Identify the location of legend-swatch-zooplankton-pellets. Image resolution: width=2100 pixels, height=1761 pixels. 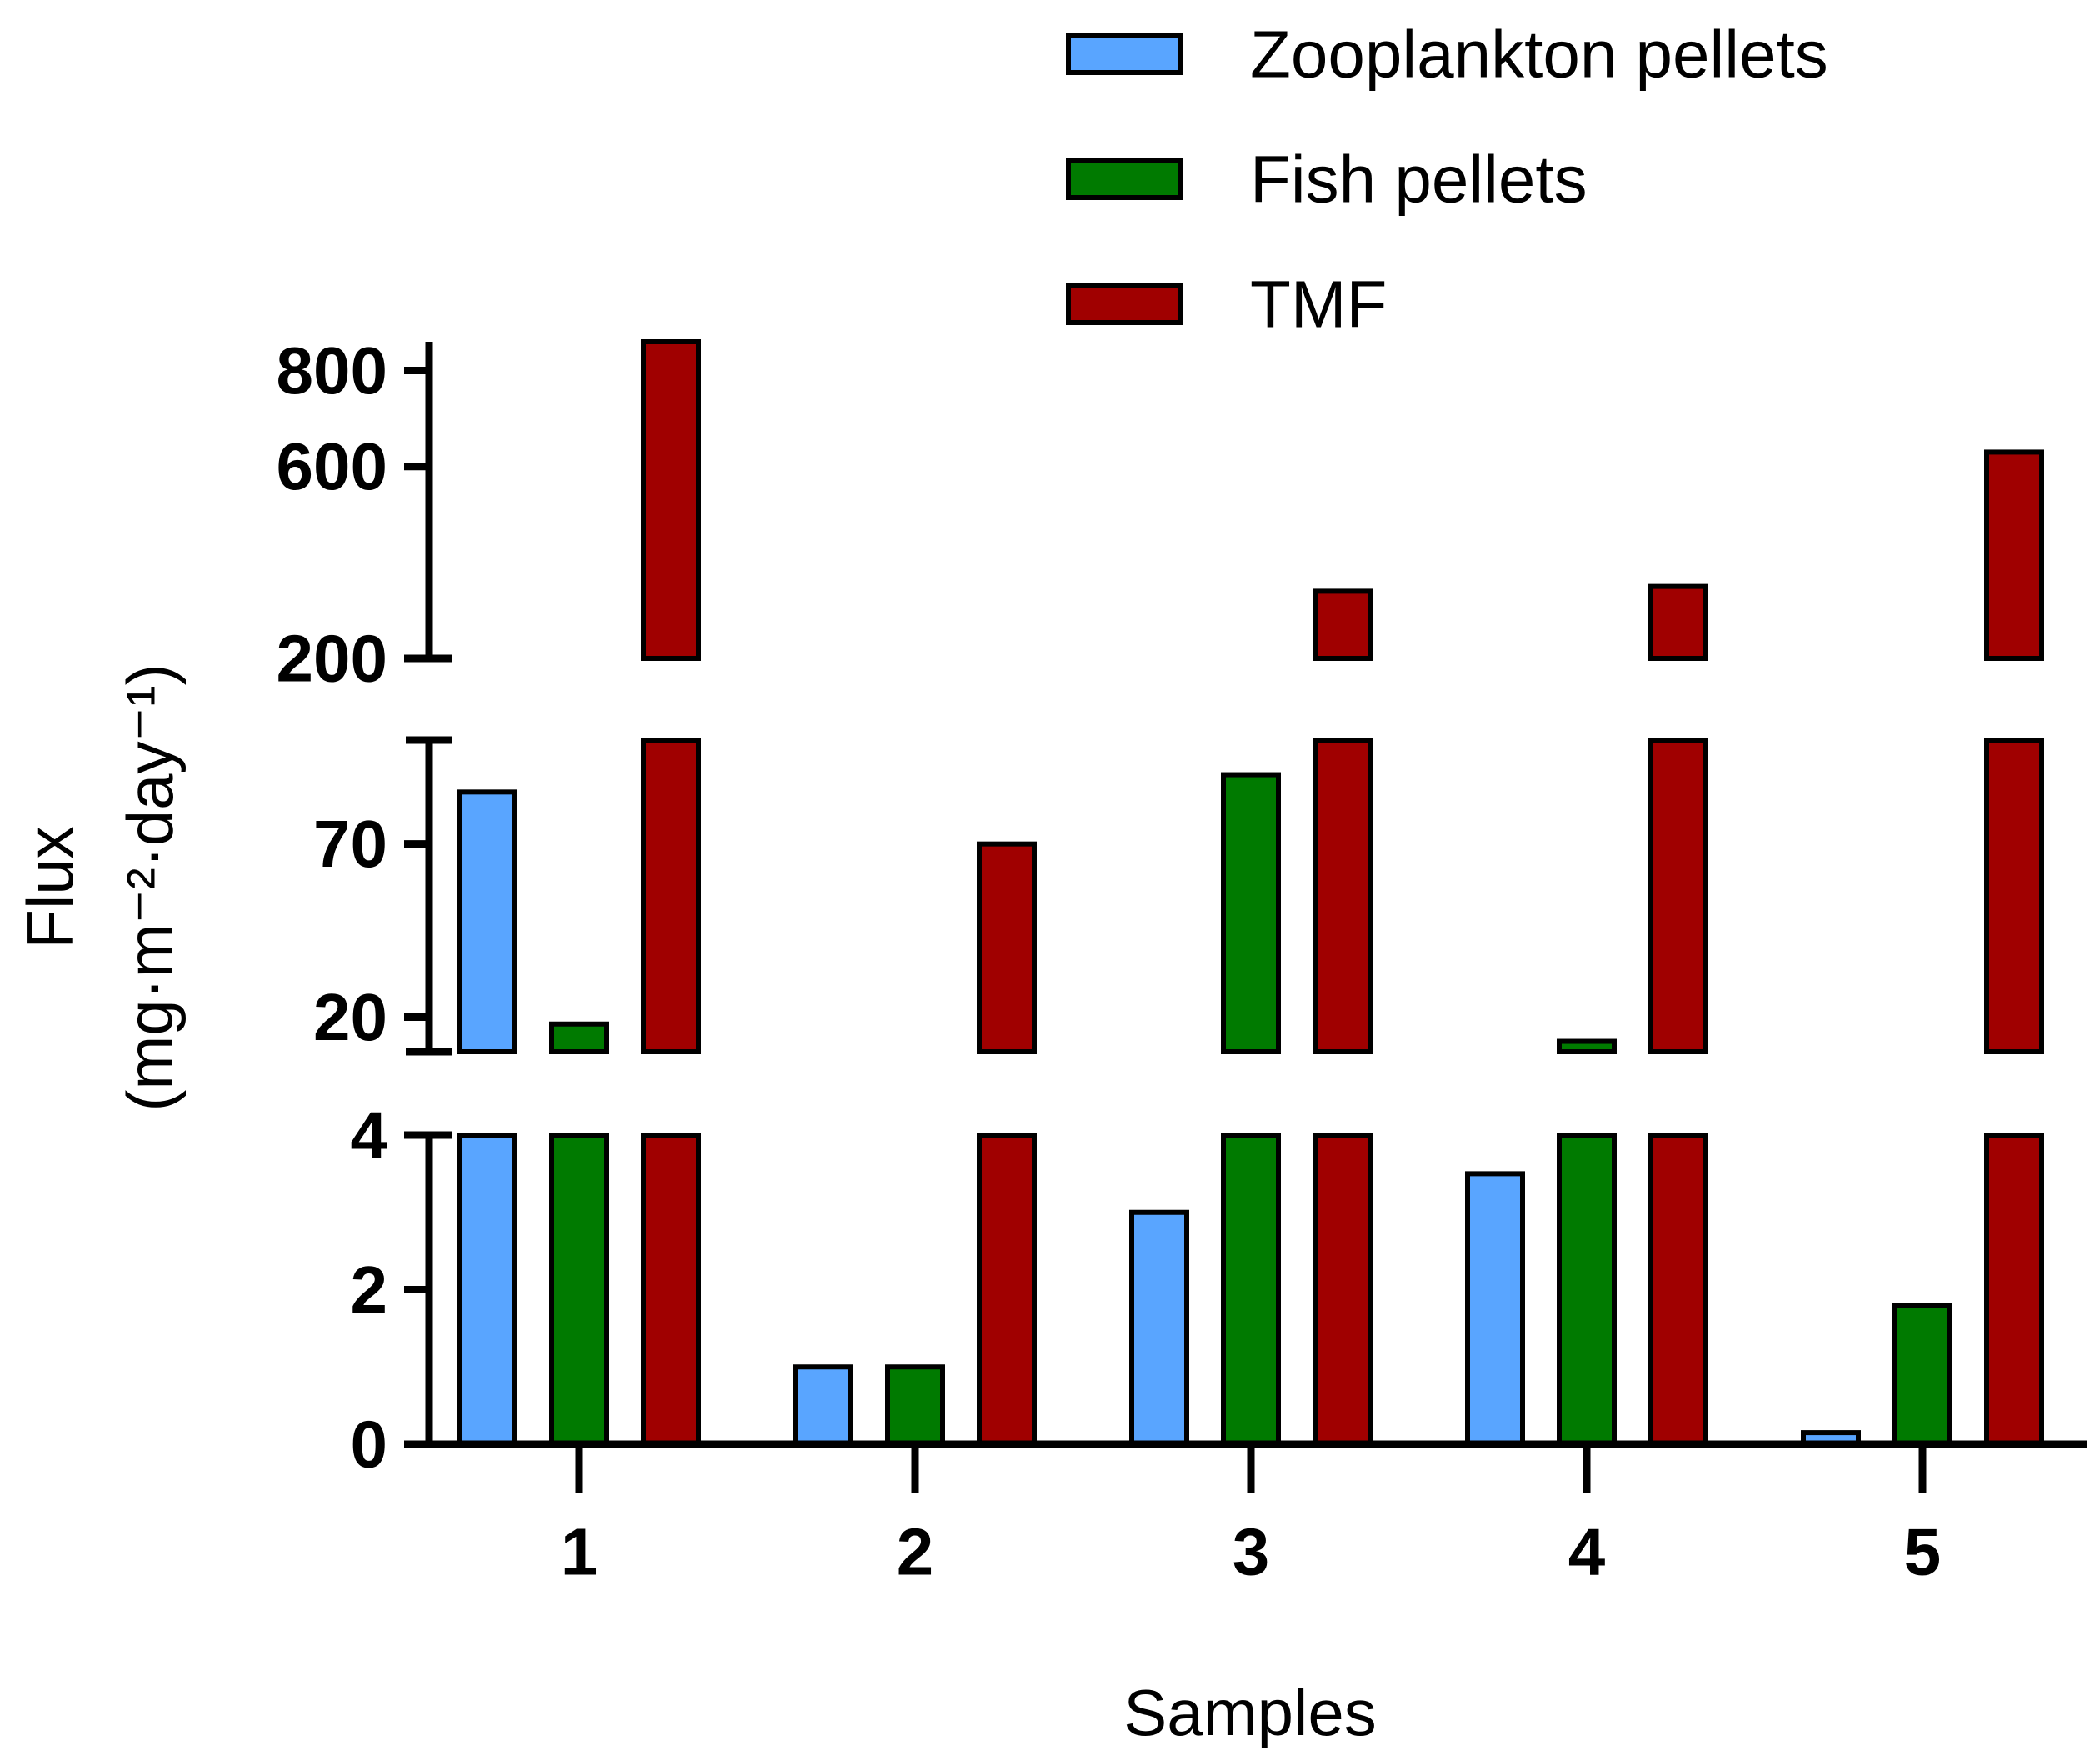
(1124, 54).